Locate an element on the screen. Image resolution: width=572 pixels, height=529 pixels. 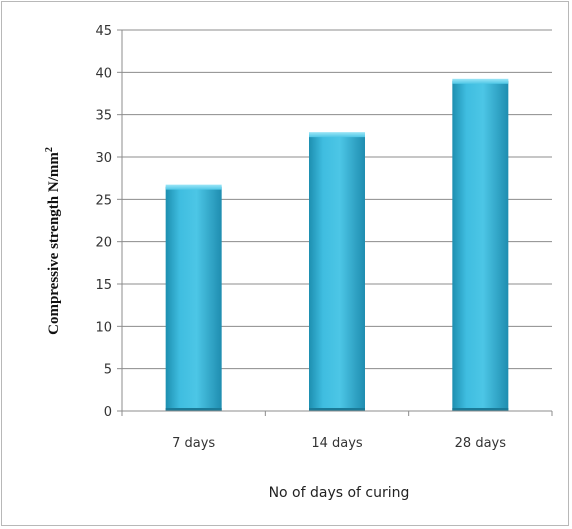
y-axis-label: Compressive strength N/mm2 is located at coordinates (53, 241).